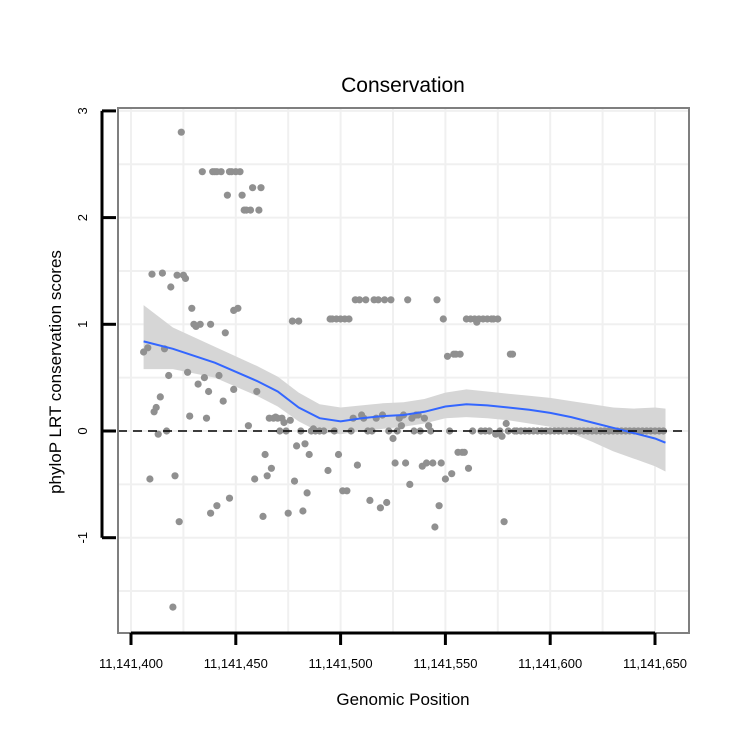 The width and height of the screenshot is (750, 750). Describe the element at coordinates (341, 663) in the screenshot. I see `x-tick-label: 11,141,500` at that location.